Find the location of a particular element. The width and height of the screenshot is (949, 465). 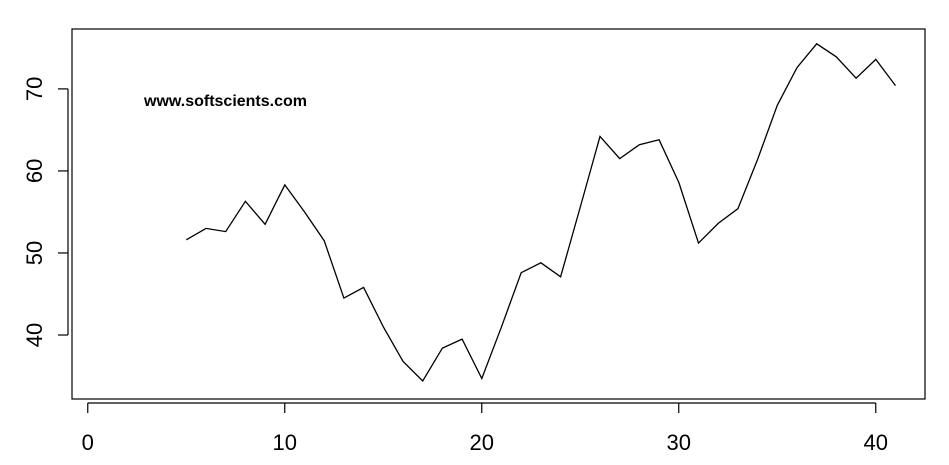

x-axis: 0 10 20 30 40 is located at coordinates (485, 428).